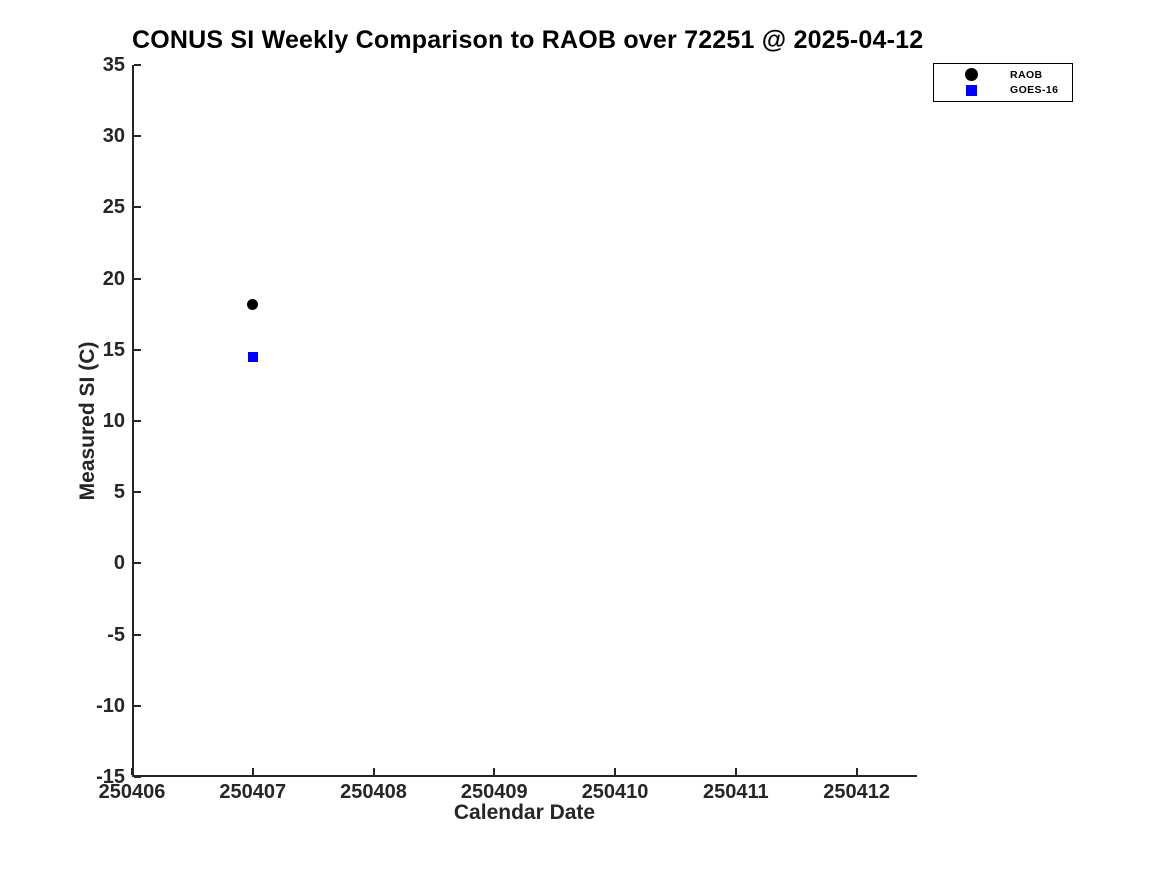 The width and height of the screenshot is (1167, 875). I want to click on y-tick-label: 20, so click(113, 278).